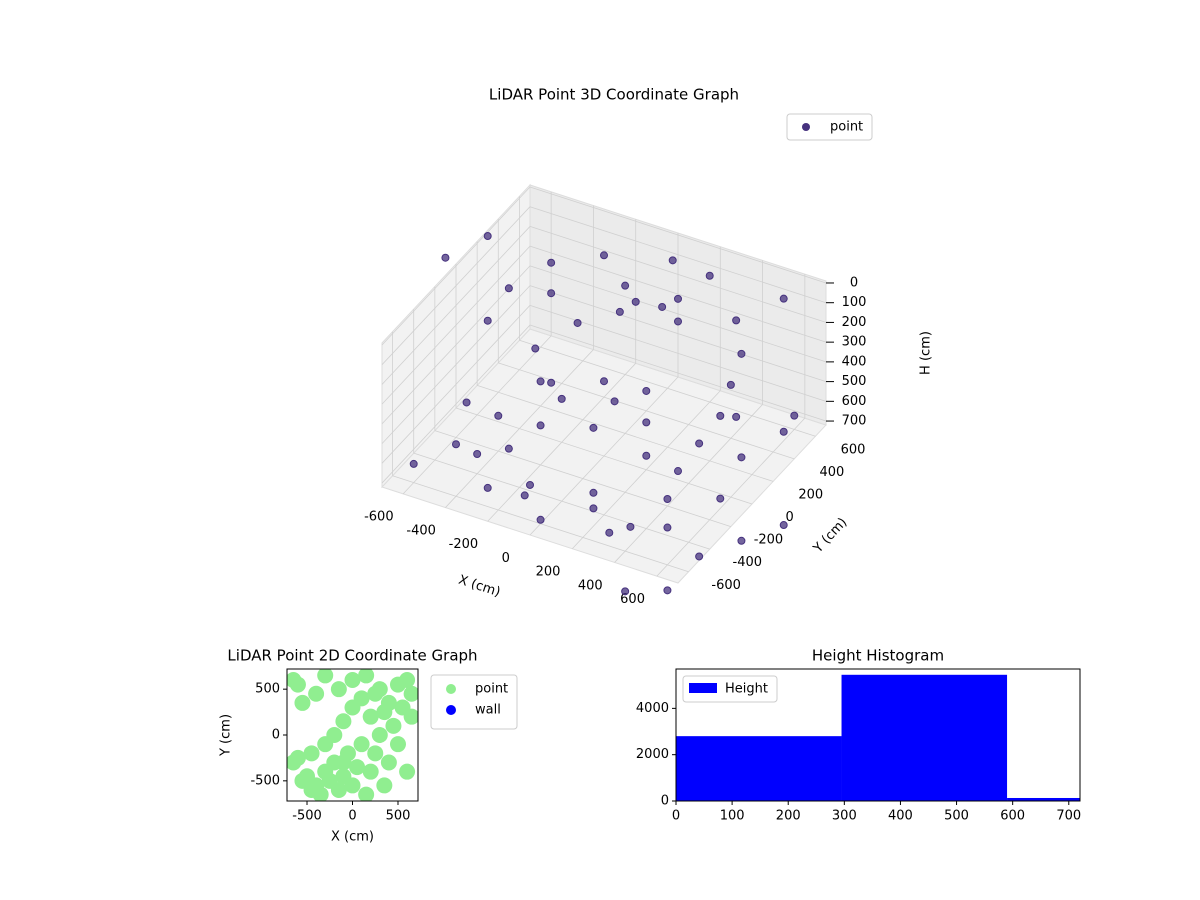  Describe the element at coordinates (806, 127) in the screenshot. I see `legend-marker` at that location.